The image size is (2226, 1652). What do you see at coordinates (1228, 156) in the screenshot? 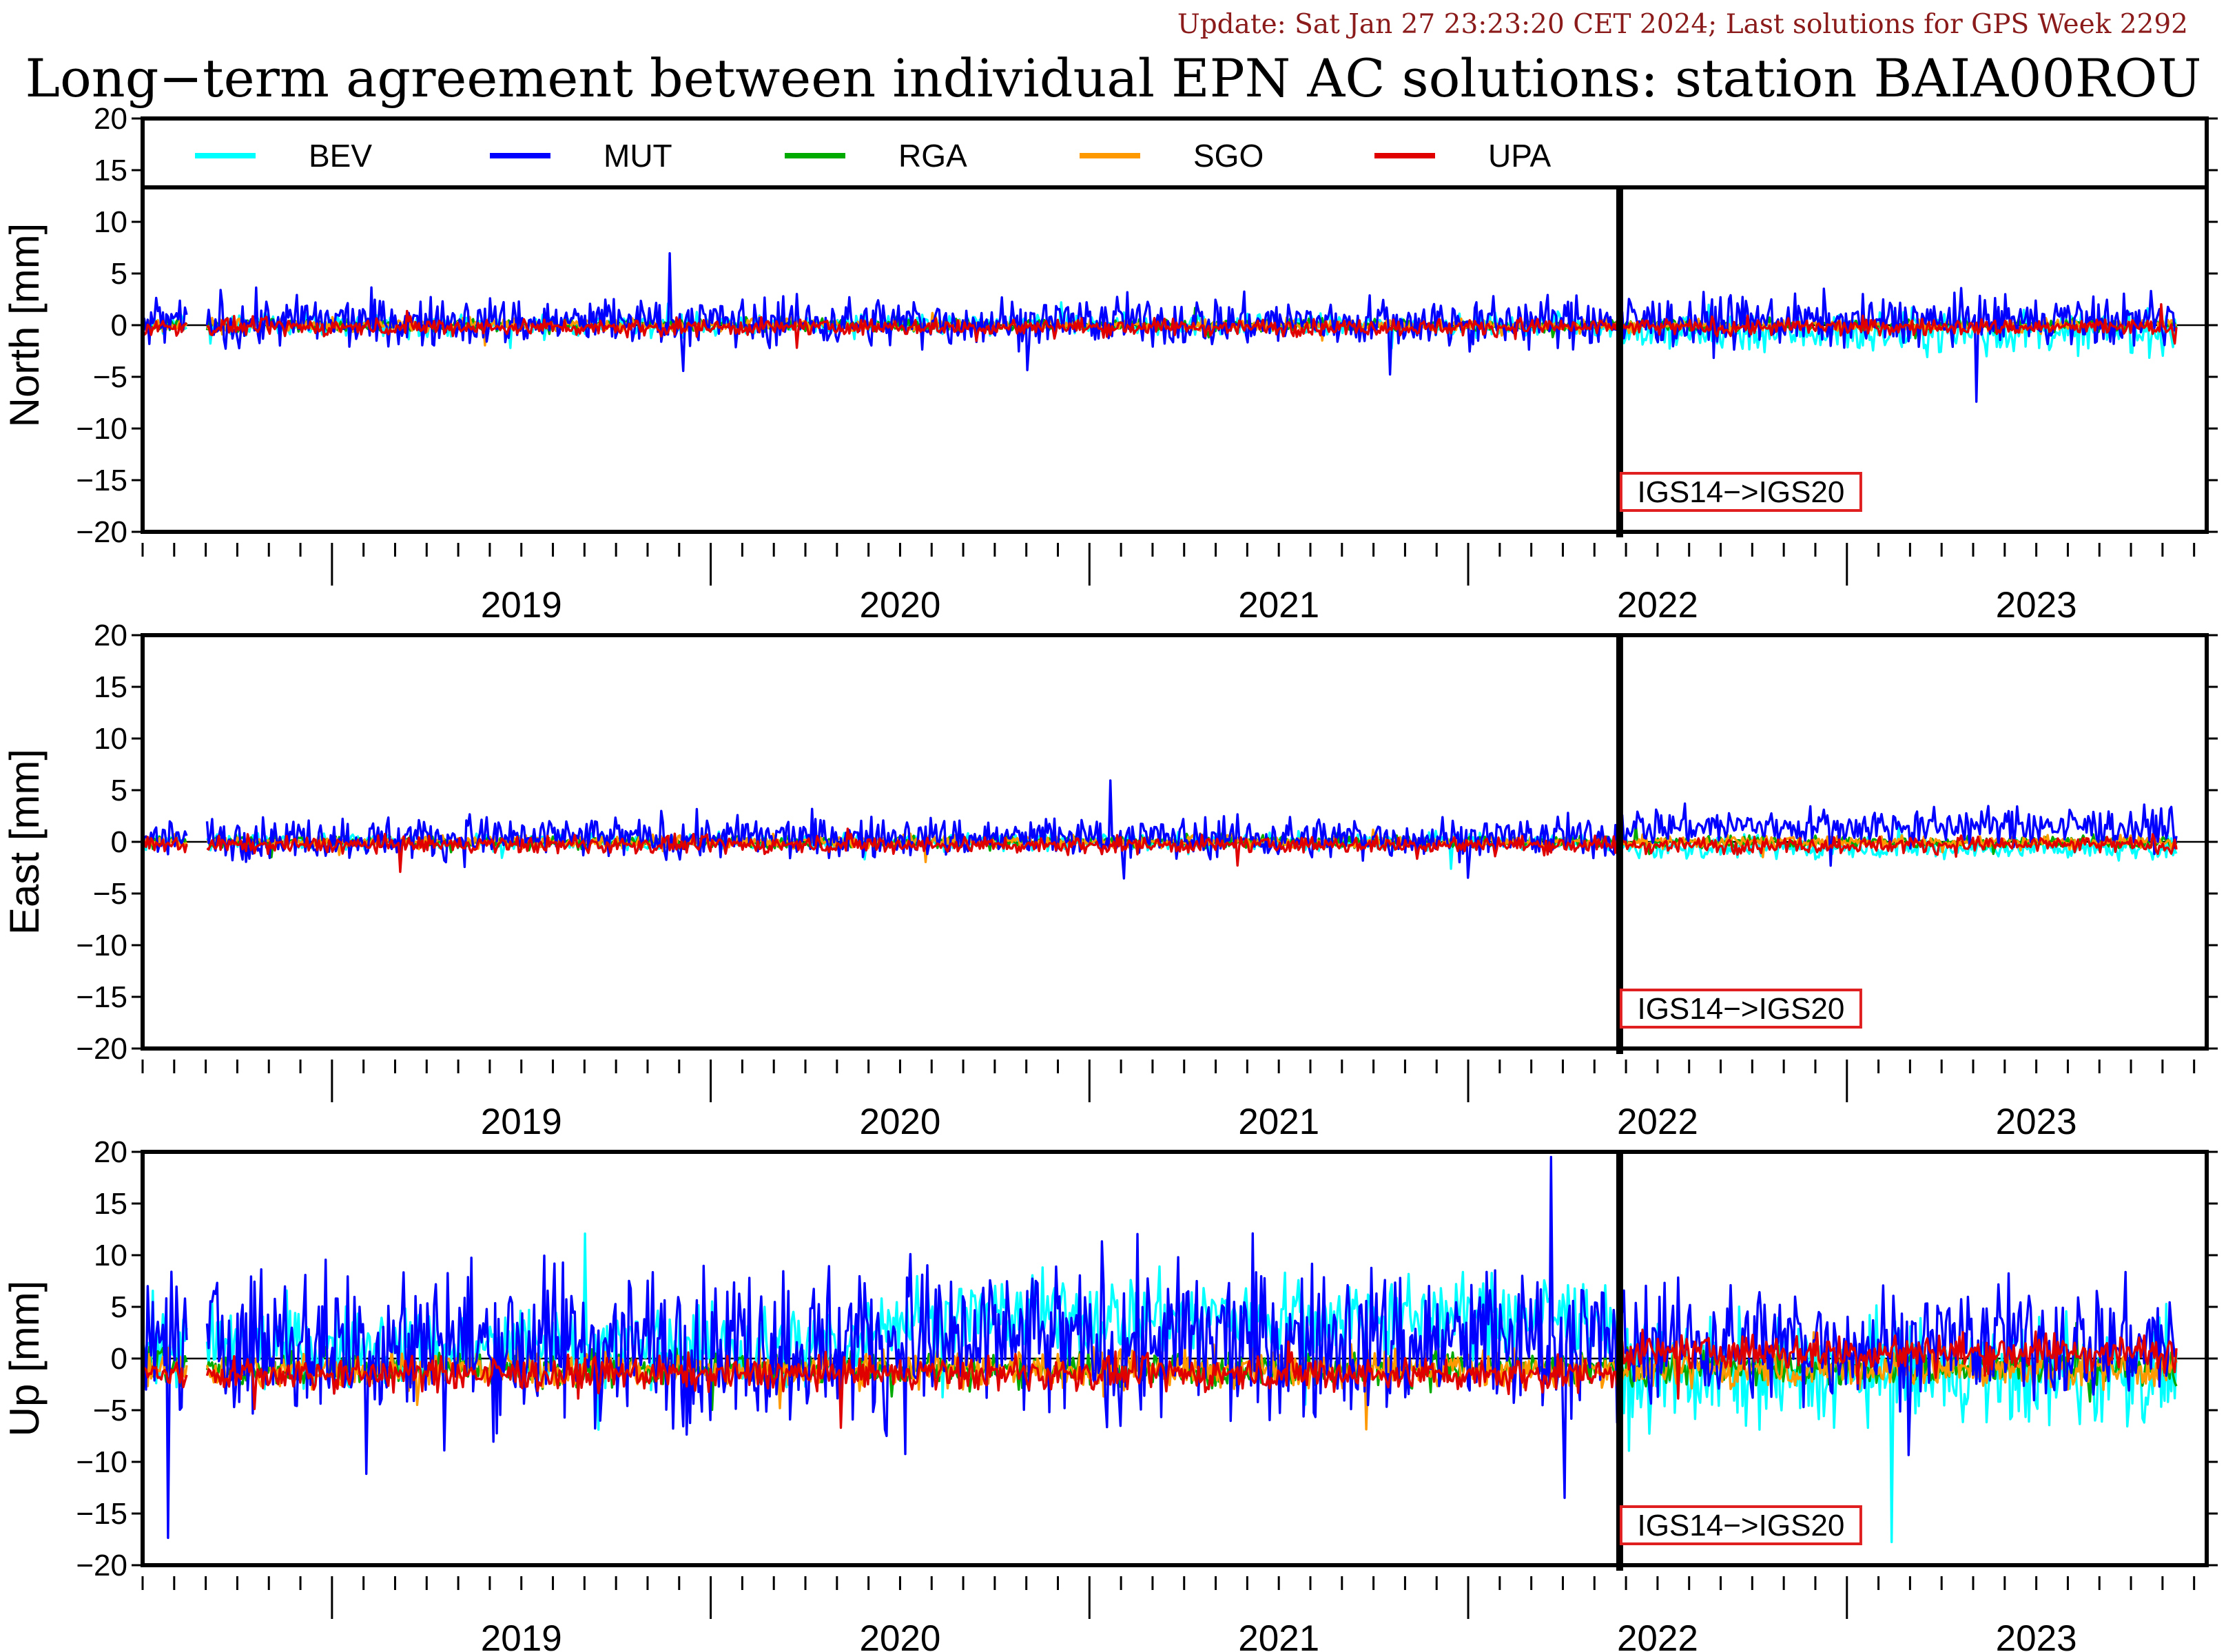
I see `legend-label-sgo: SGO` at bounding box center [1228, 156].